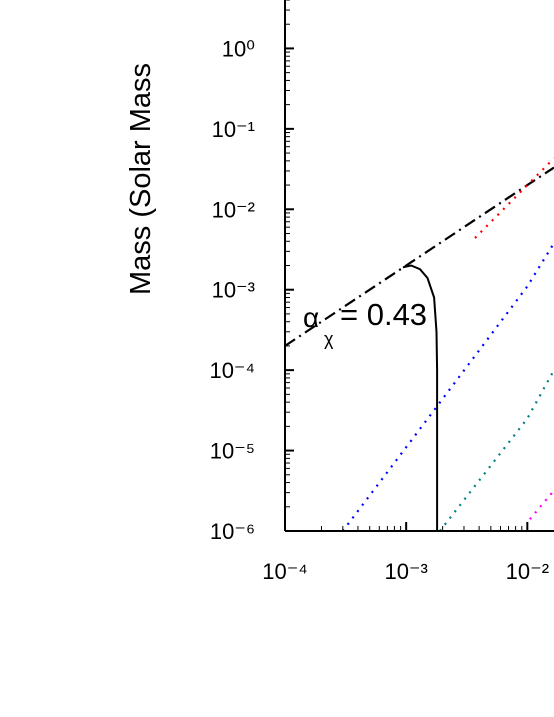 The height and width of the screenshot is (717, 554). I want to click on x-tick-label: 10⁻³, so click(405, 571).